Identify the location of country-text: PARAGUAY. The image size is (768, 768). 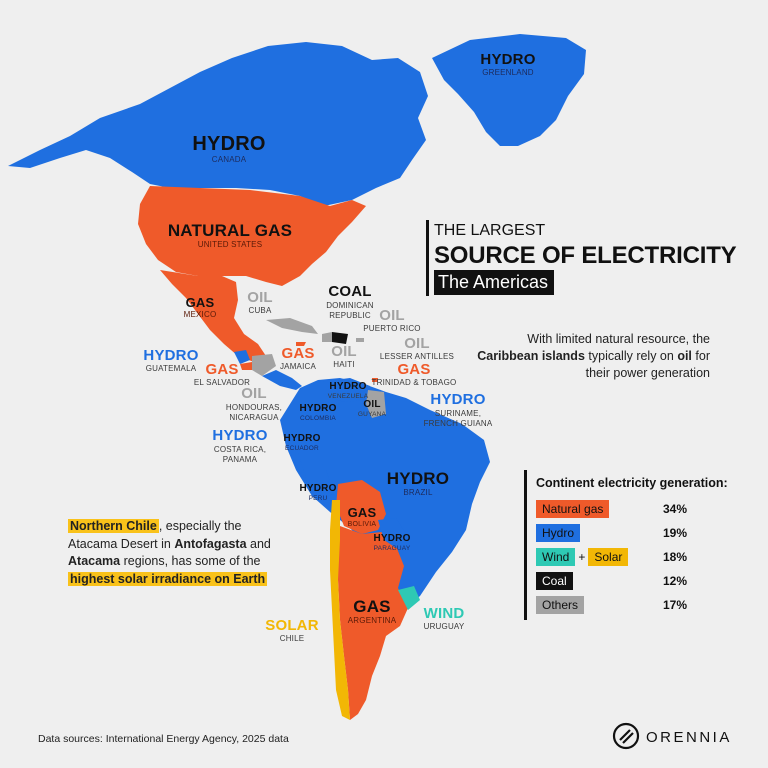
(392, 548).